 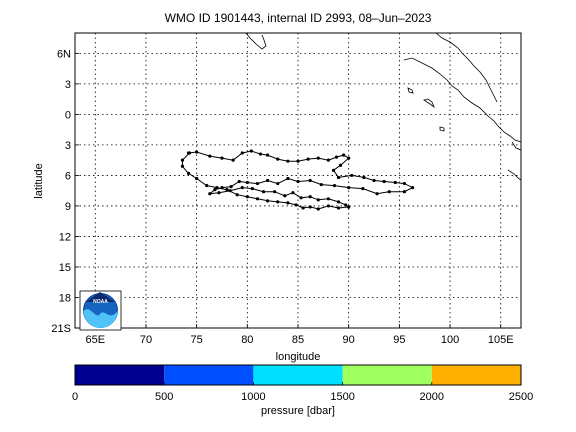 What do you see at coordinates (164, 397) in the screenshot?
I see `colorbar-tick-label: 500` at bounding box center [164, 397].